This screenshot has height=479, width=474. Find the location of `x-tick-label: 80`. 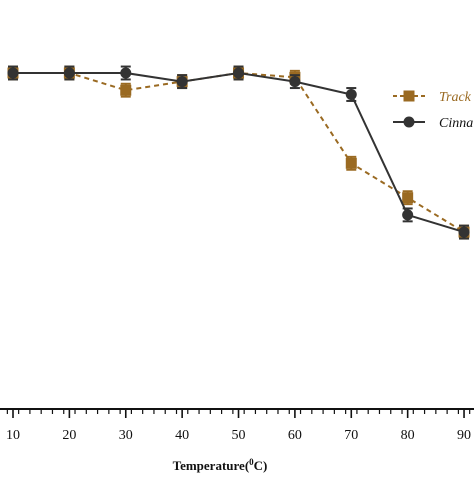

x-tick-label: 80 is located at coordinates (408, 435).